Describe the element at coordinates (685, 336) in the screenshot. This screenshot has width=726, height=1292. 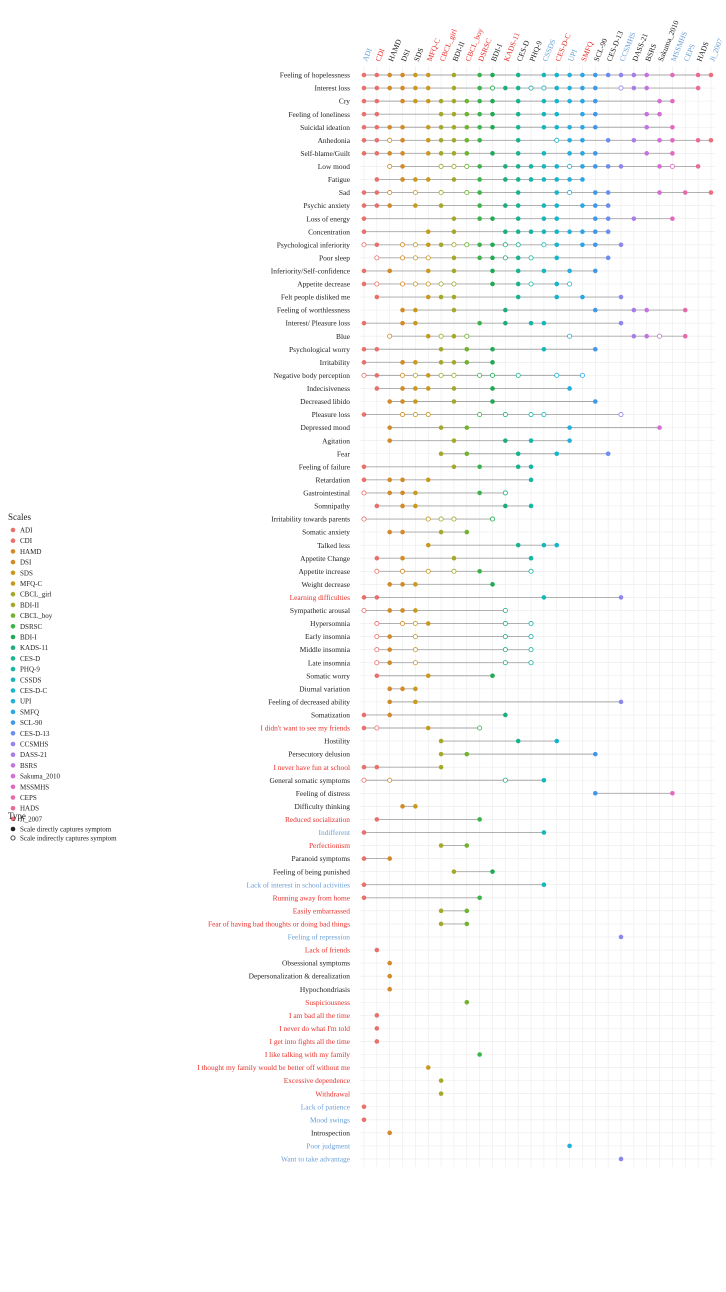
I see `point-CEPS-direct` at that location.